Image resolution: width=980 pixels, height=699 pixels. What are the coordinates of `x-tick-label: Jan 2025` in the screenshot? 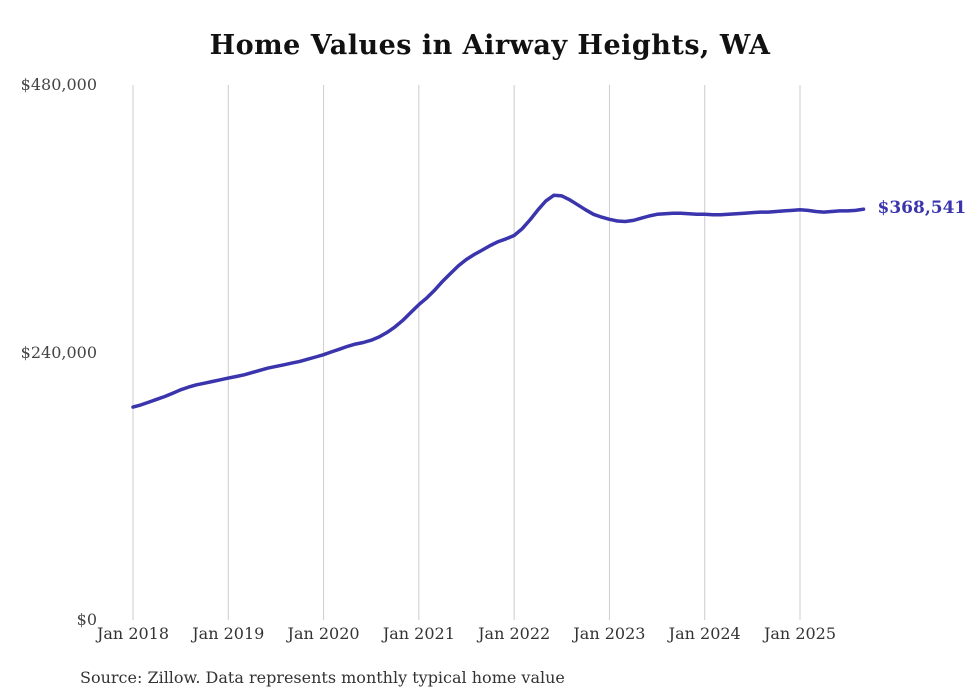 It's located at (800, 633).